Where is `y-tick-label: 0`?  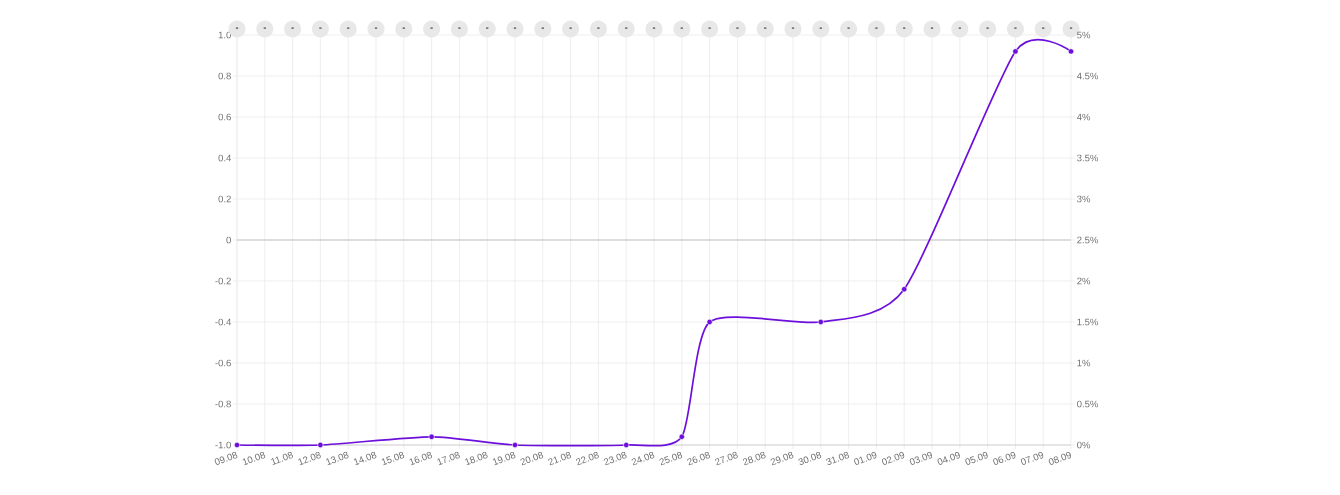 y-tick-label: 0 is located at coordinates (228, 240).